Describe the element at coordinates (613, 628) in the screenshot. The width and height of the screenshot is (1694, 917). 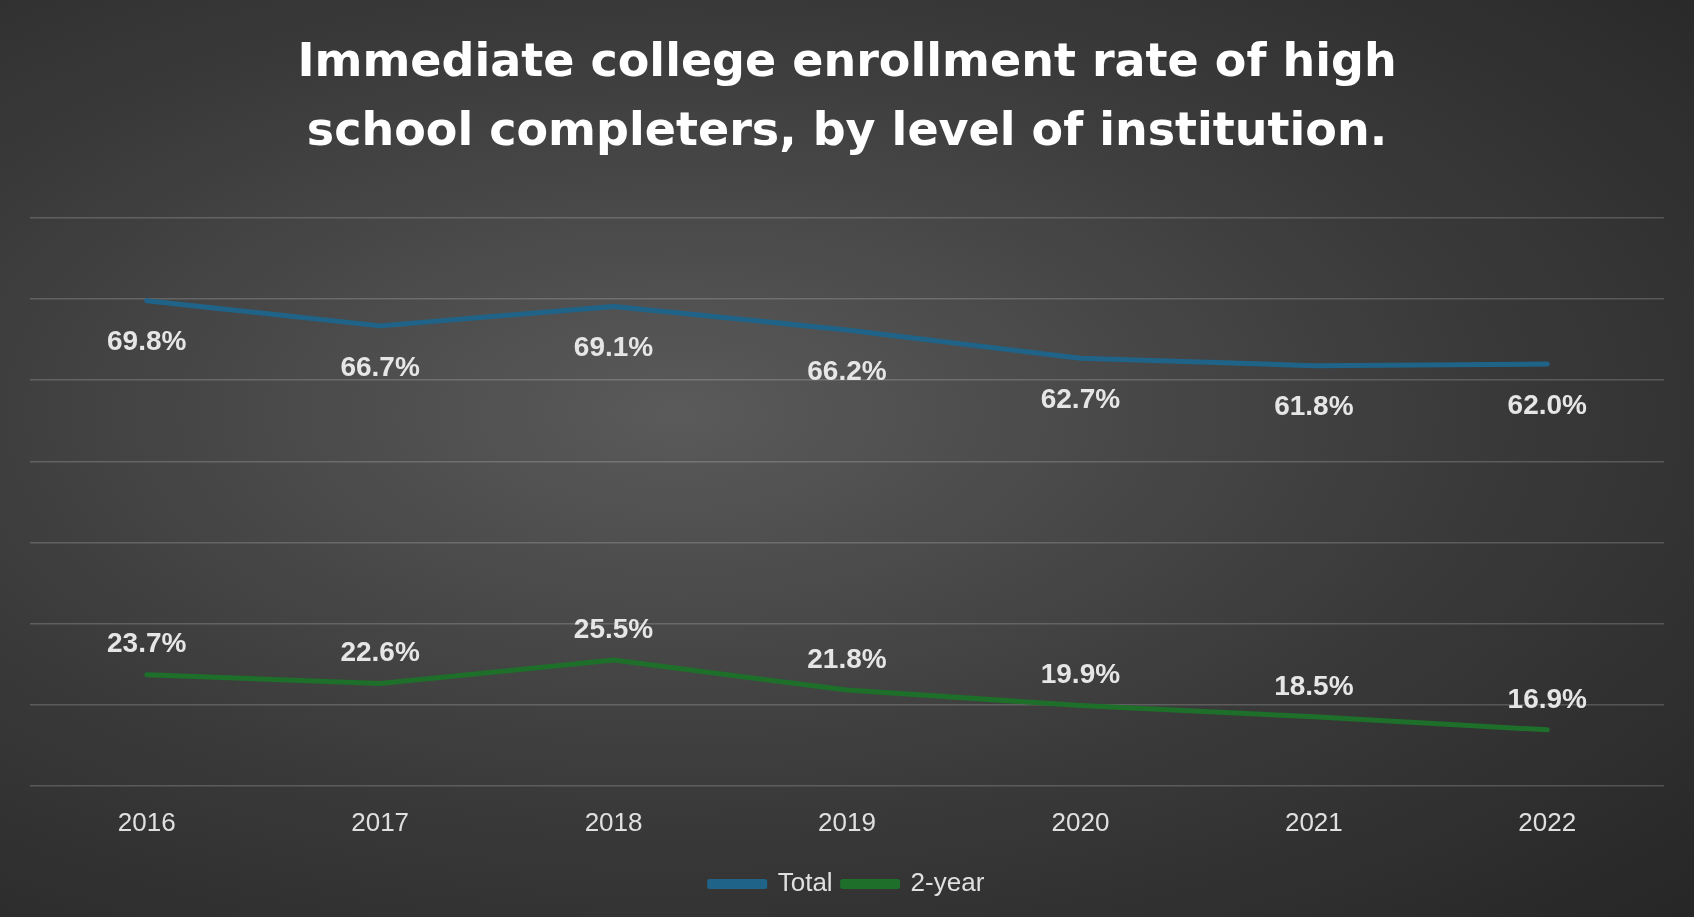
I see `data-label: 25.5%` at that location.